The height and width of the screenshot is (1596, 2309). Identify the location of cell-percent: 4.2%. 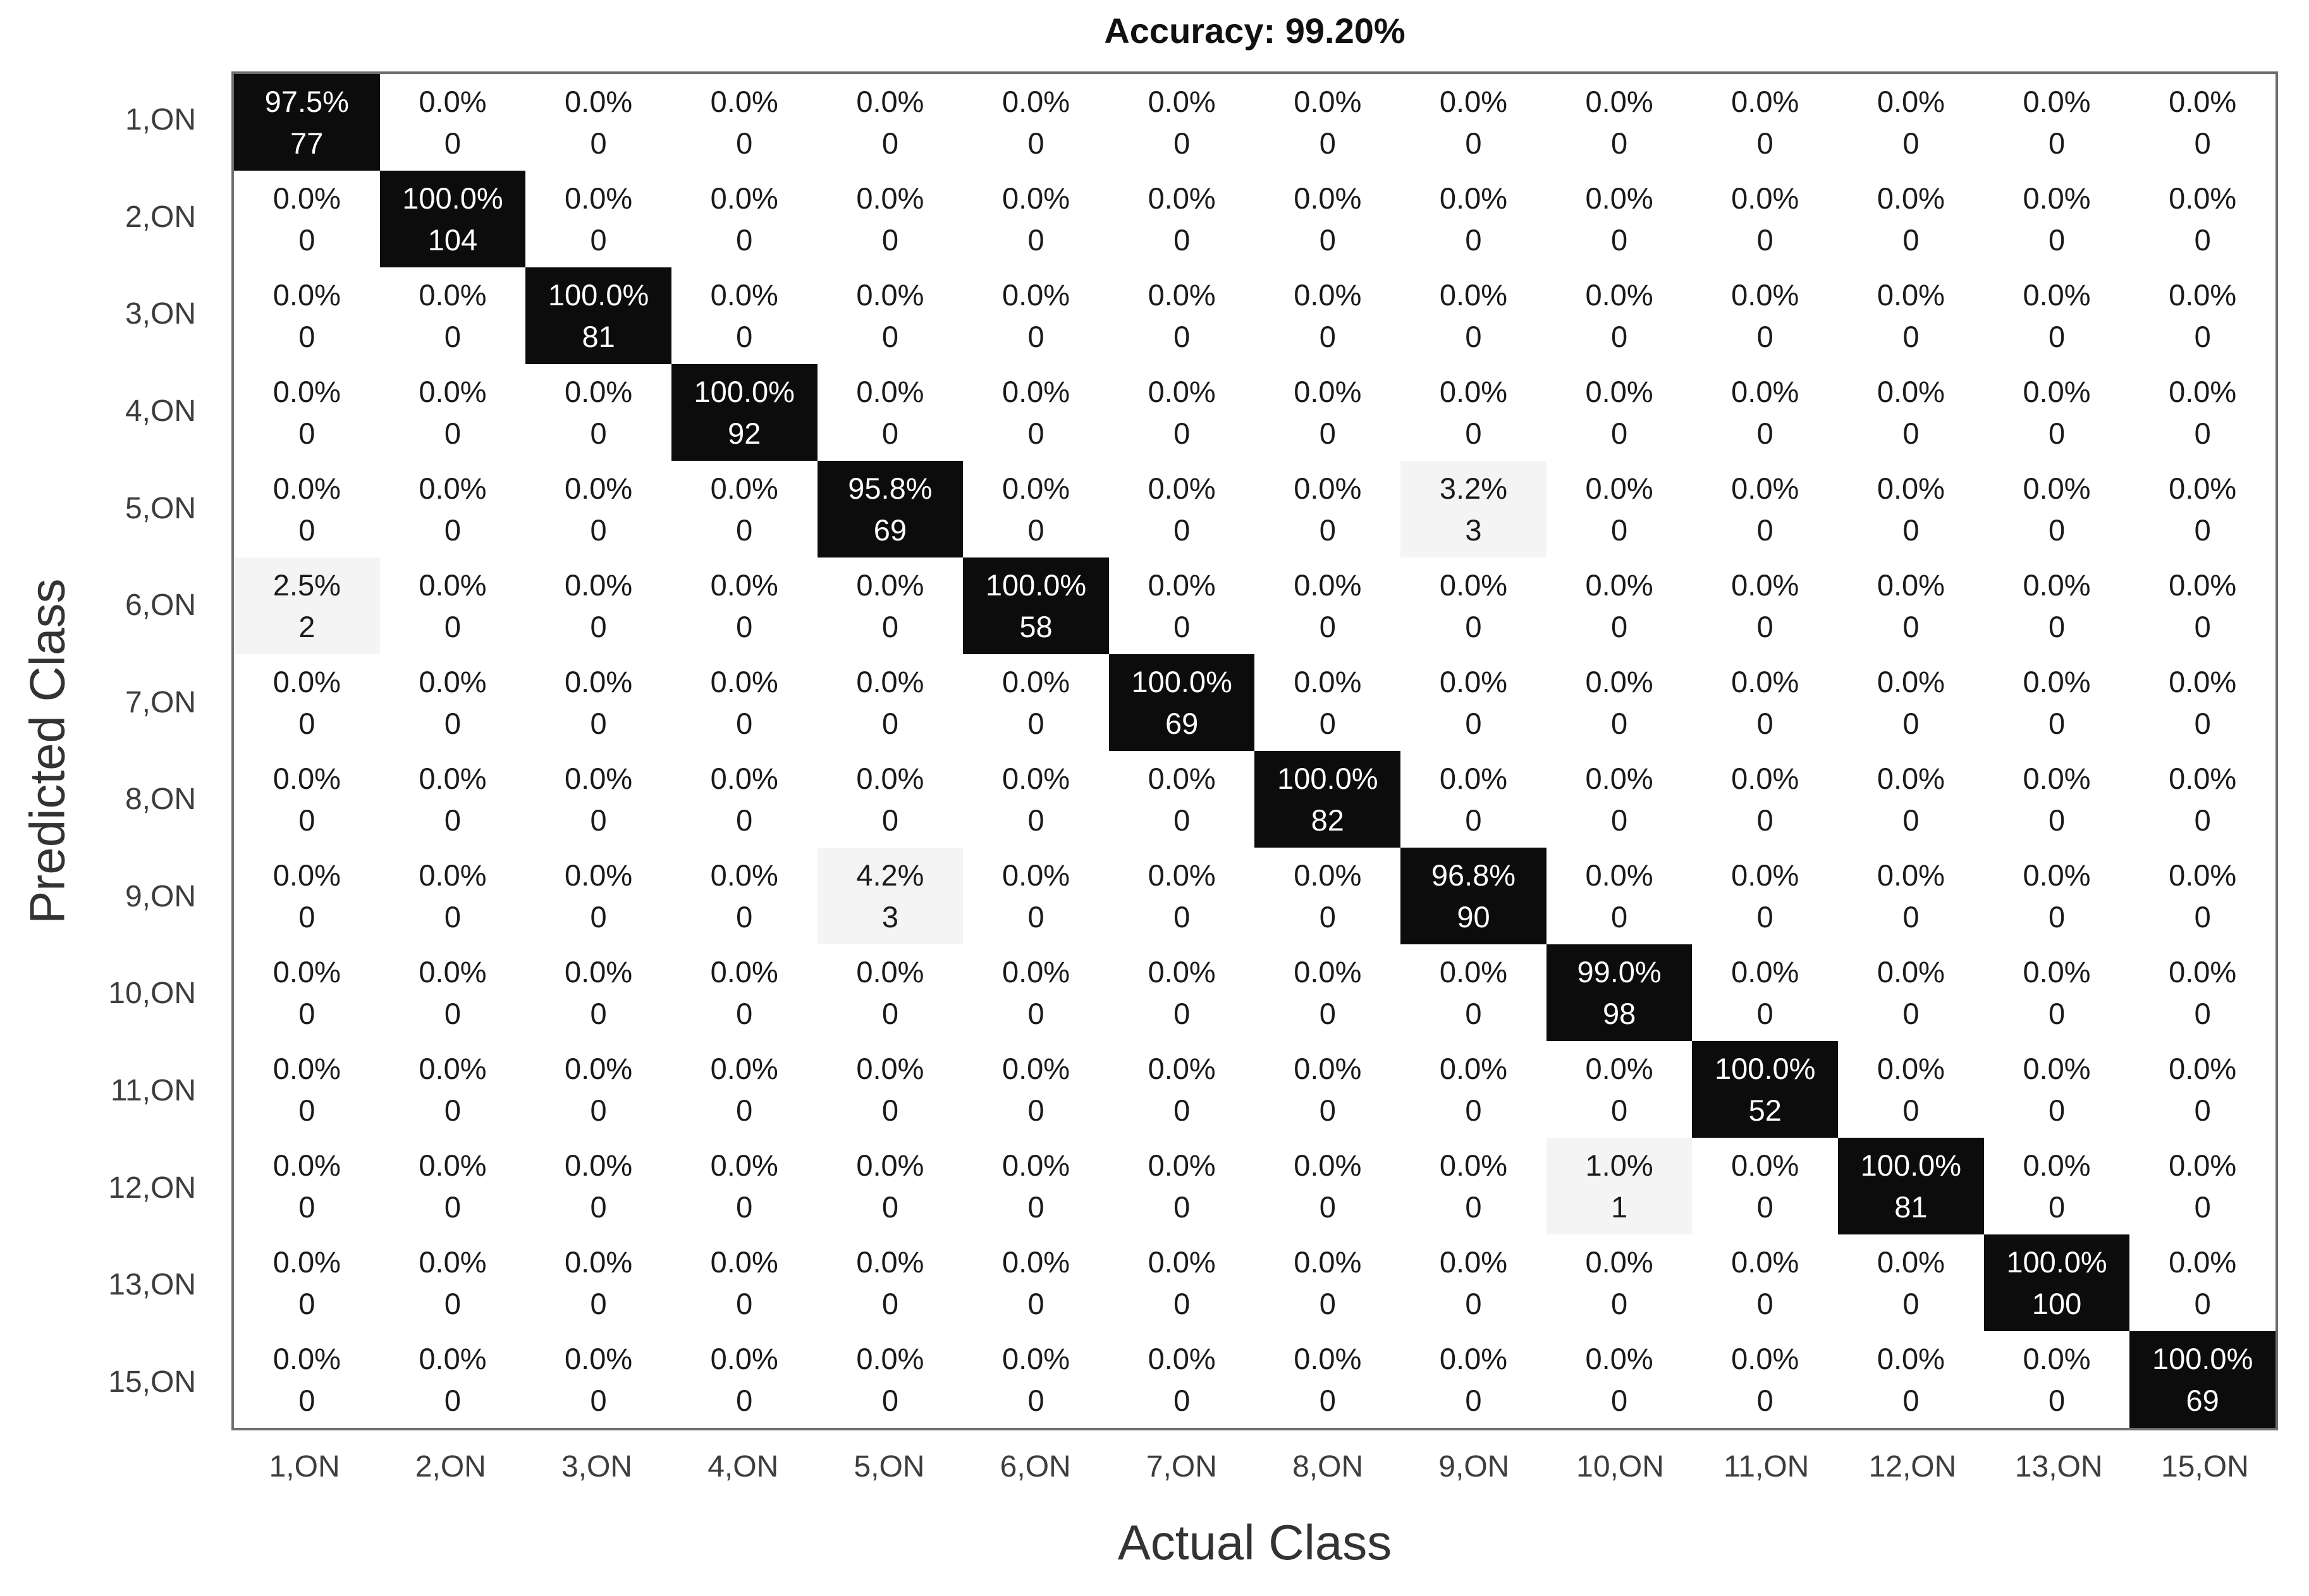
(890, 875).